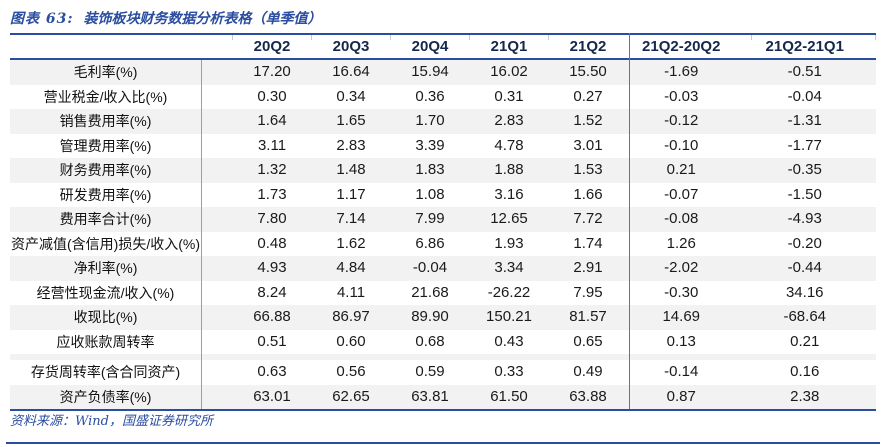 This screenshot has height=447, width=886. What do you see at coordinates (430, 145) in the screenshot?
I see `cell-value: 3.39` at bounding box center [430, 145].